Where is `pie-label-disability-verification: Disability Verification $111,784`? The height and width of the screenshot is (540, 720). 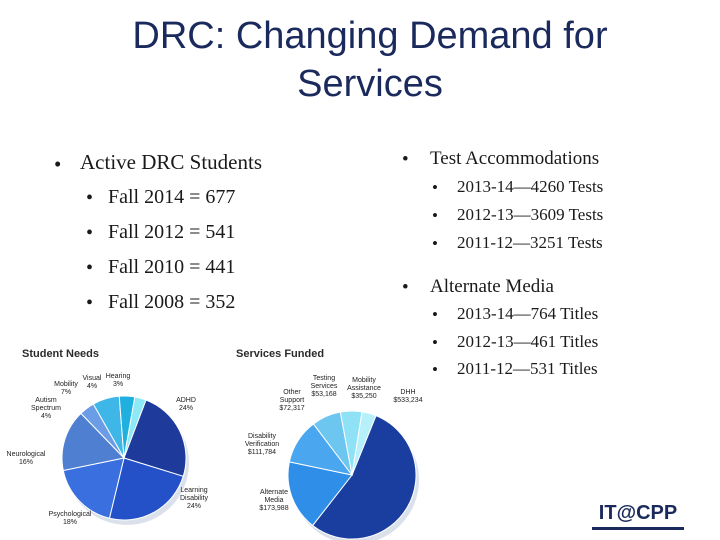 pie-label-disability-verification: Disability Verification $111,784 is located at coordinates (262, 444).